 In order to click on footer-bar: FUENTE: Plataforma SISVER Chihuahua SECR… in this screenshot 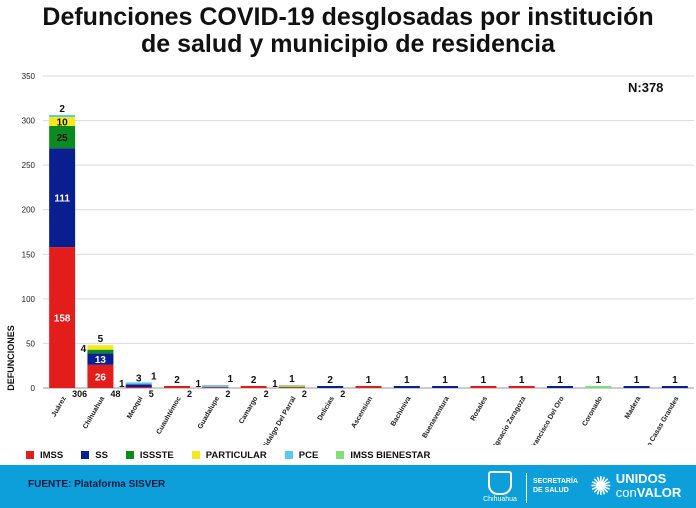, I will do `click(348, 486)`.